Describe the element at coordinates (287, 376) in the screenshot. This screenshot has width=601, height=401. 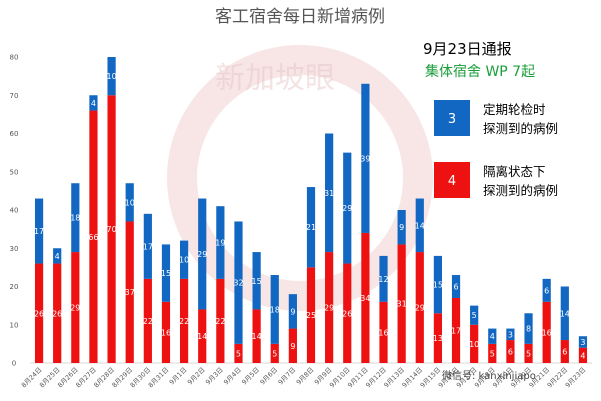
I see `x-tick-label: 9月7日` at that location.